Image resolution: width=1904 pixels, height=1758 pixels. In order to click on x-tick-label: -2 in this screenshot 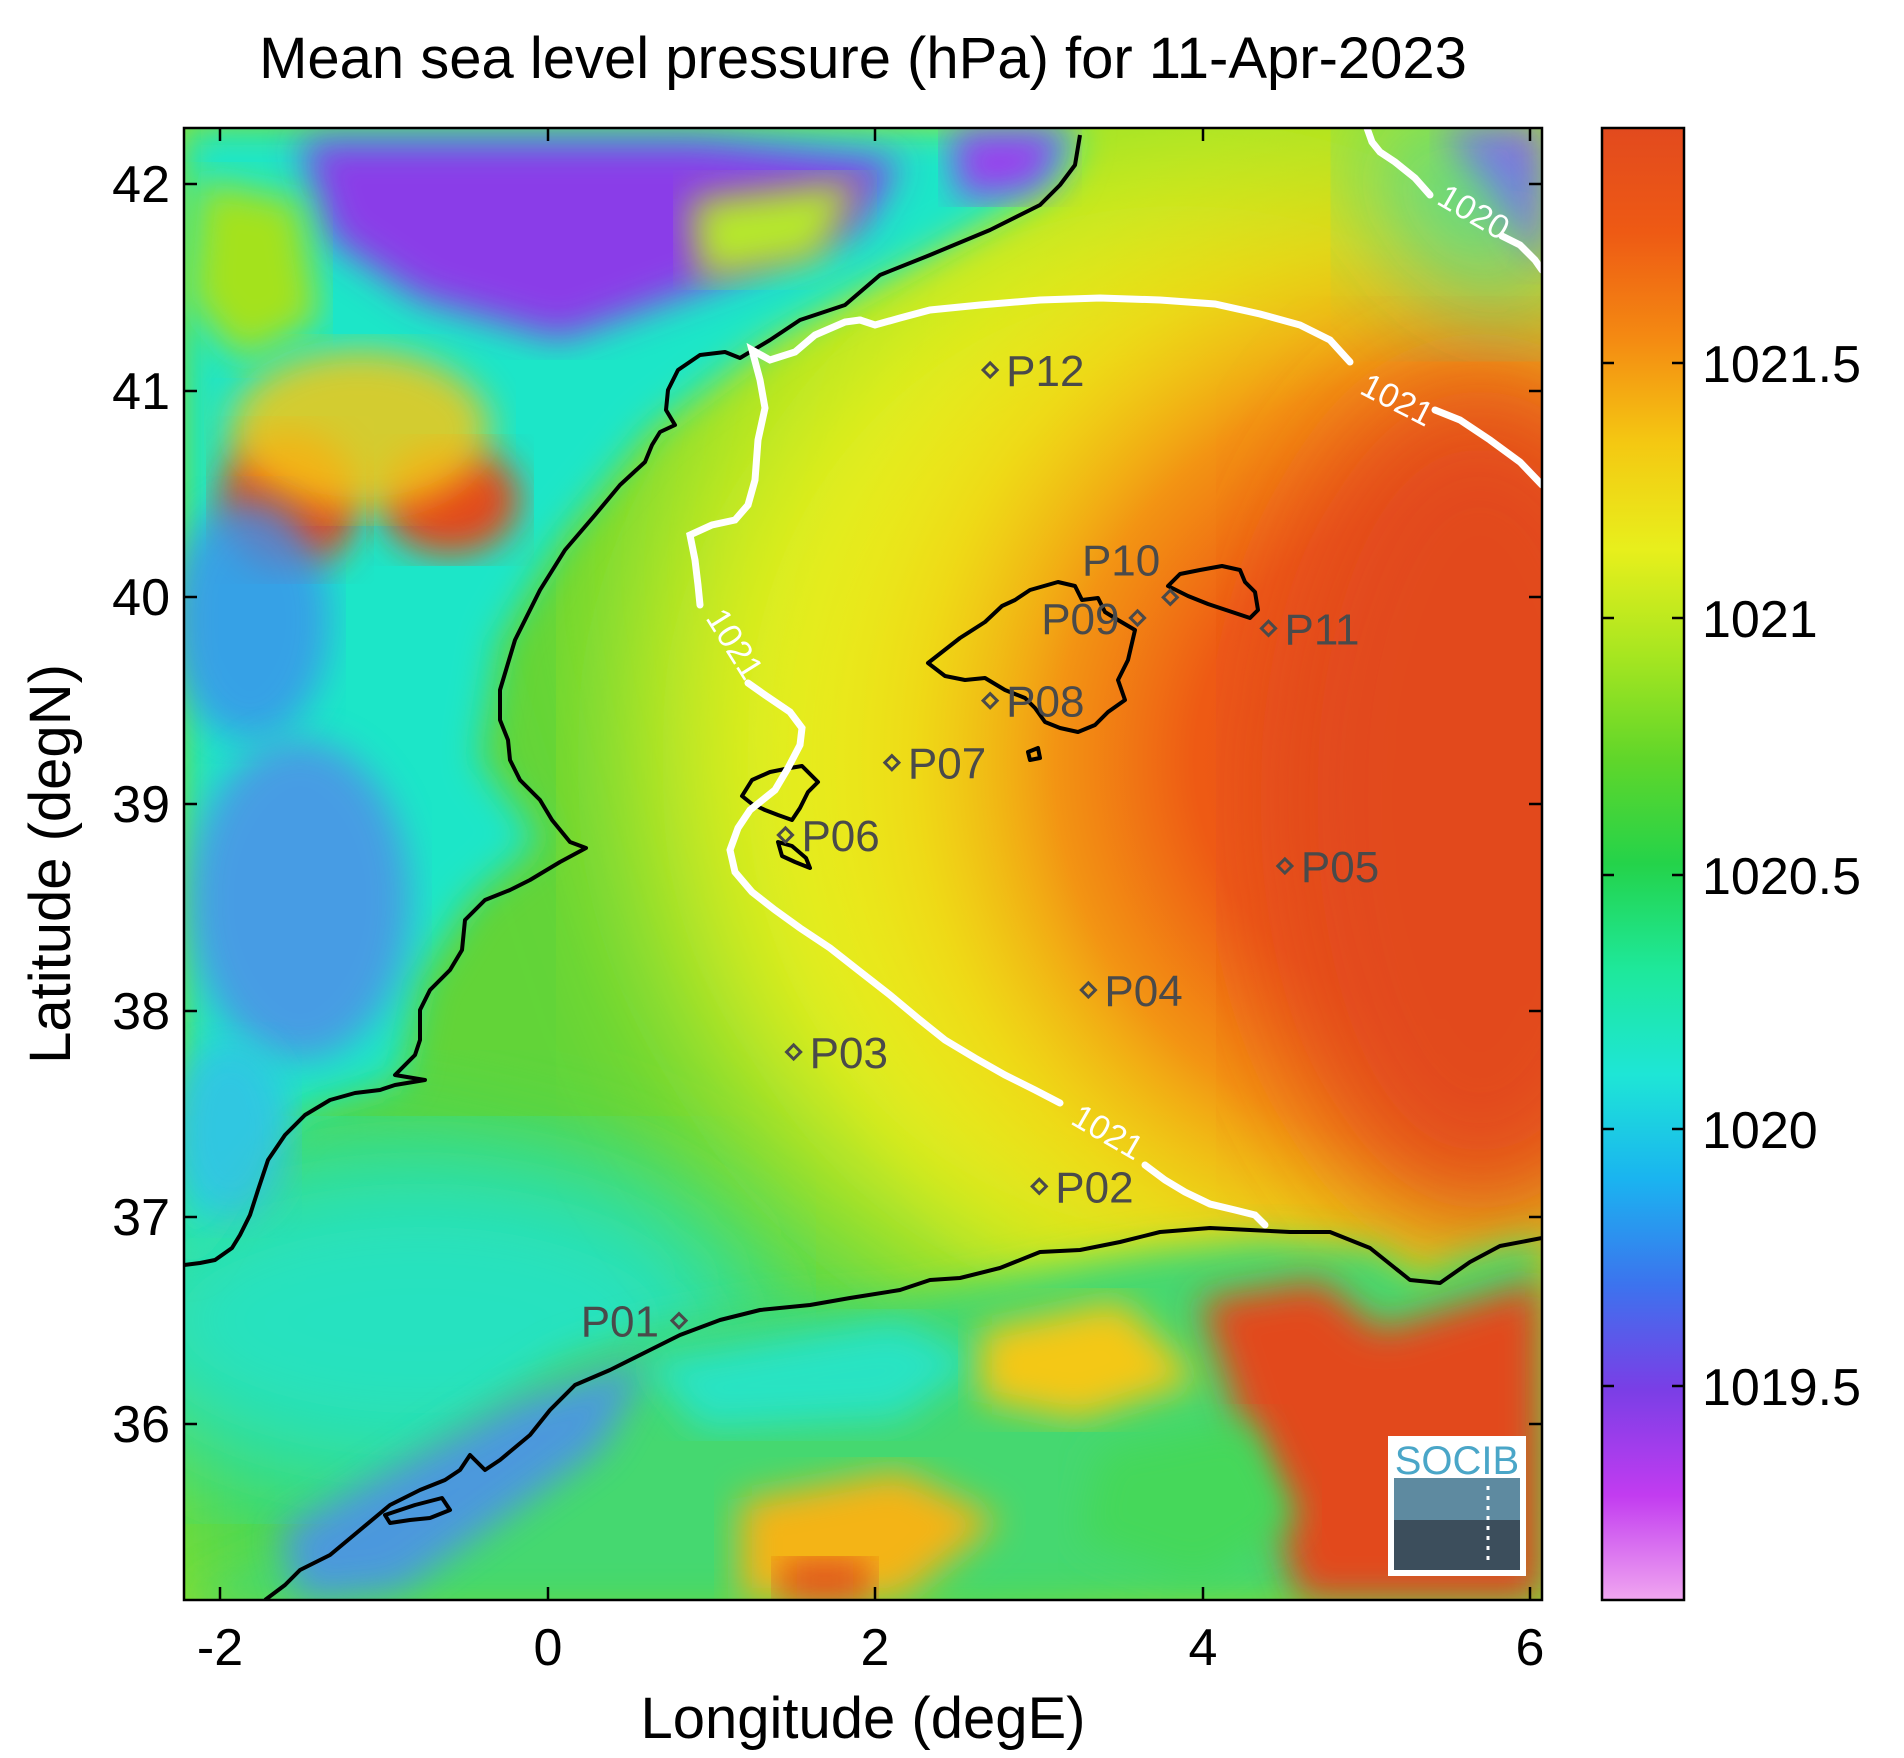, I will do `click(220, 1648)`.